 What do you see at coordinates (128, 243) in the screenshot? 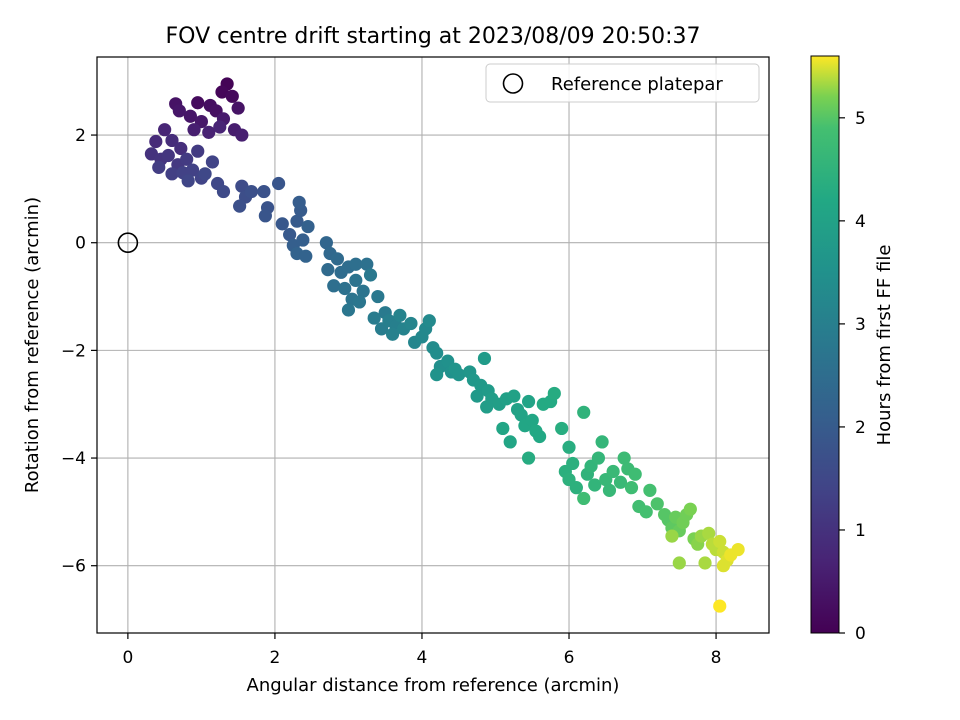
I see `reference-platepar-marker` at bounding box center [128, 243].